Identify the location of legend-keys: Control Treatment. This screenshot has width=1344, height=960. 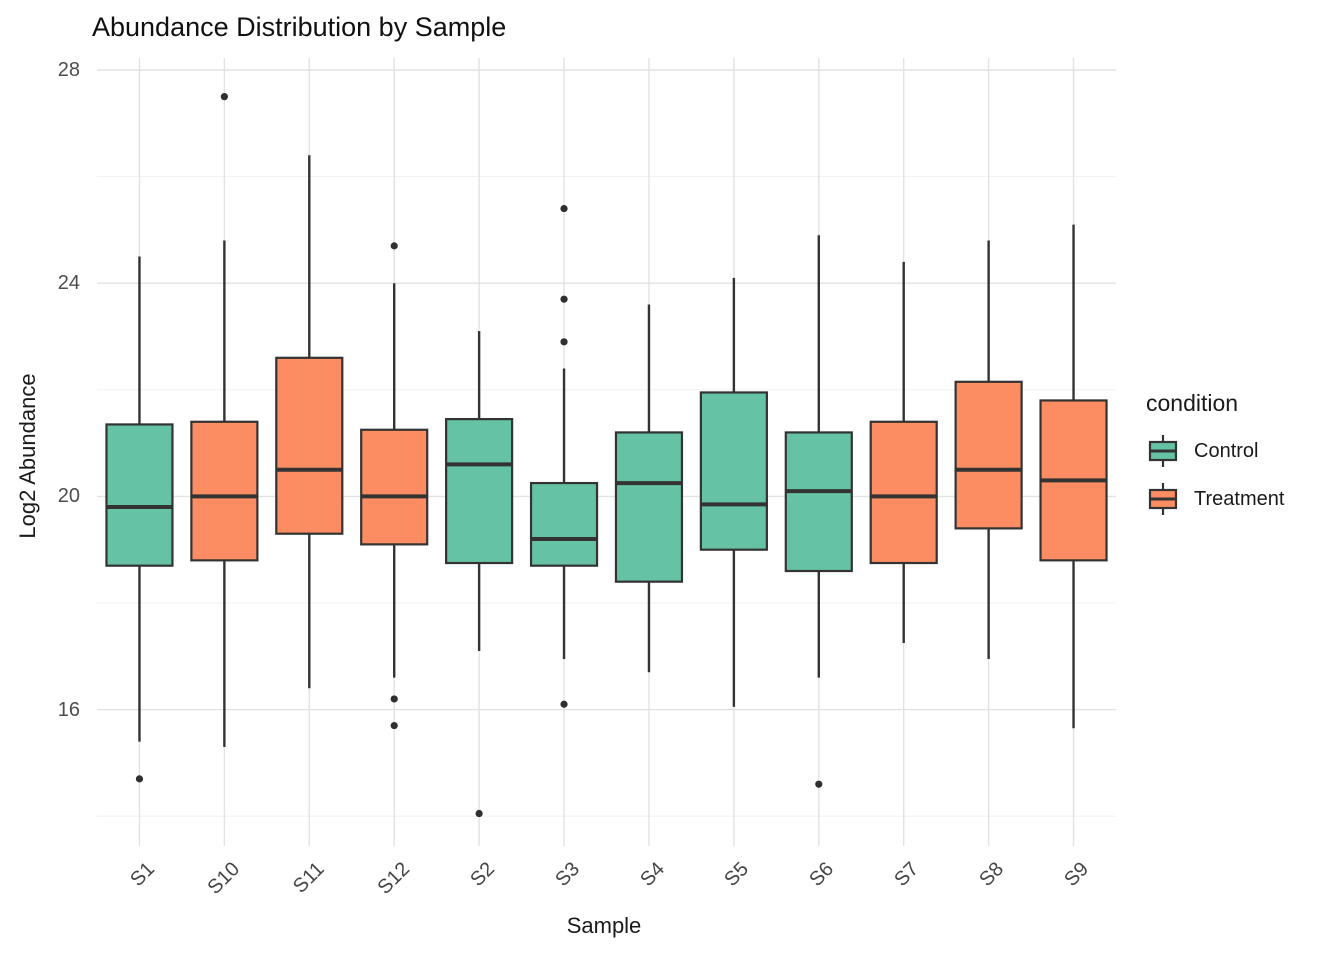
(1215, 475).